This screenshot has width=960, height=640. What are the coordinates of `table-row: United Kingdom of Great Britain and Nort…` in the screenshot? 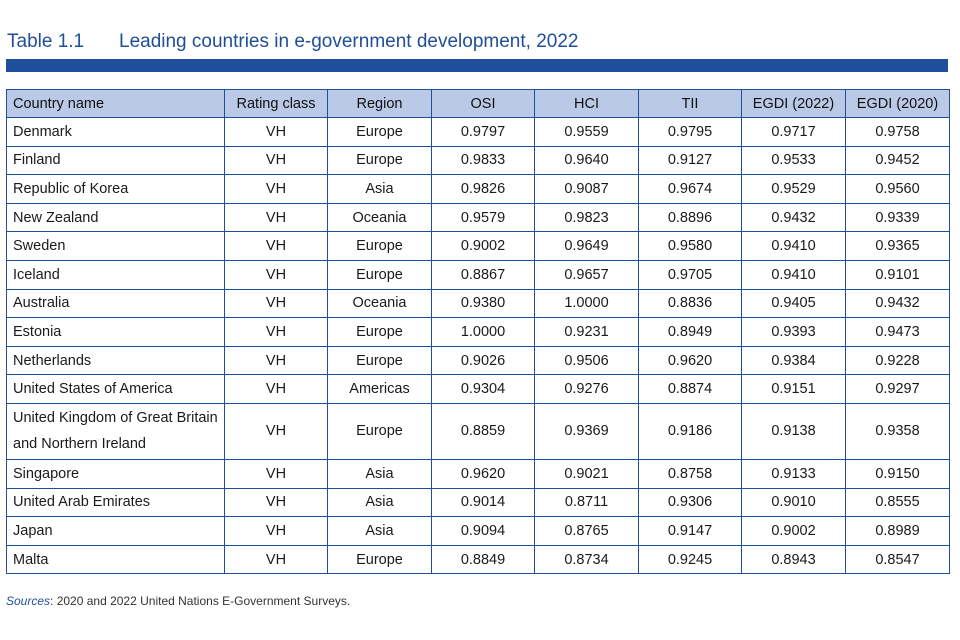 It's located at (478, 431).